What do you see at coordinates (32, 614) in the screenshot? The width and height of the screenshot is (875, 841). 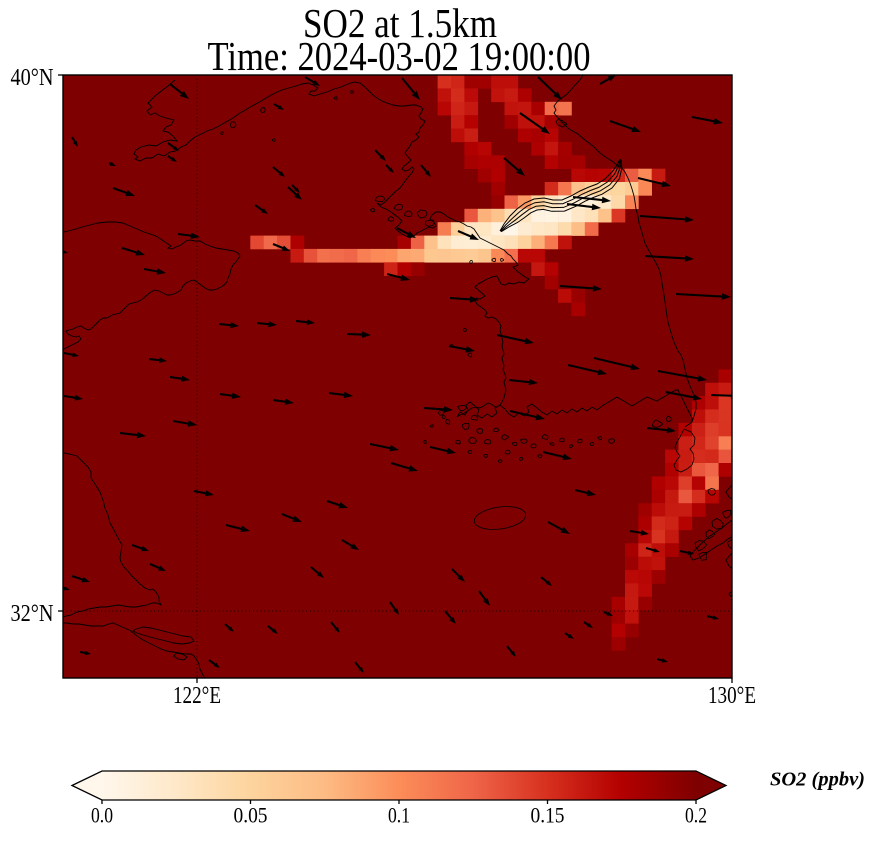 I see `svg-text: 32°N` at bounding box center [32, 614].